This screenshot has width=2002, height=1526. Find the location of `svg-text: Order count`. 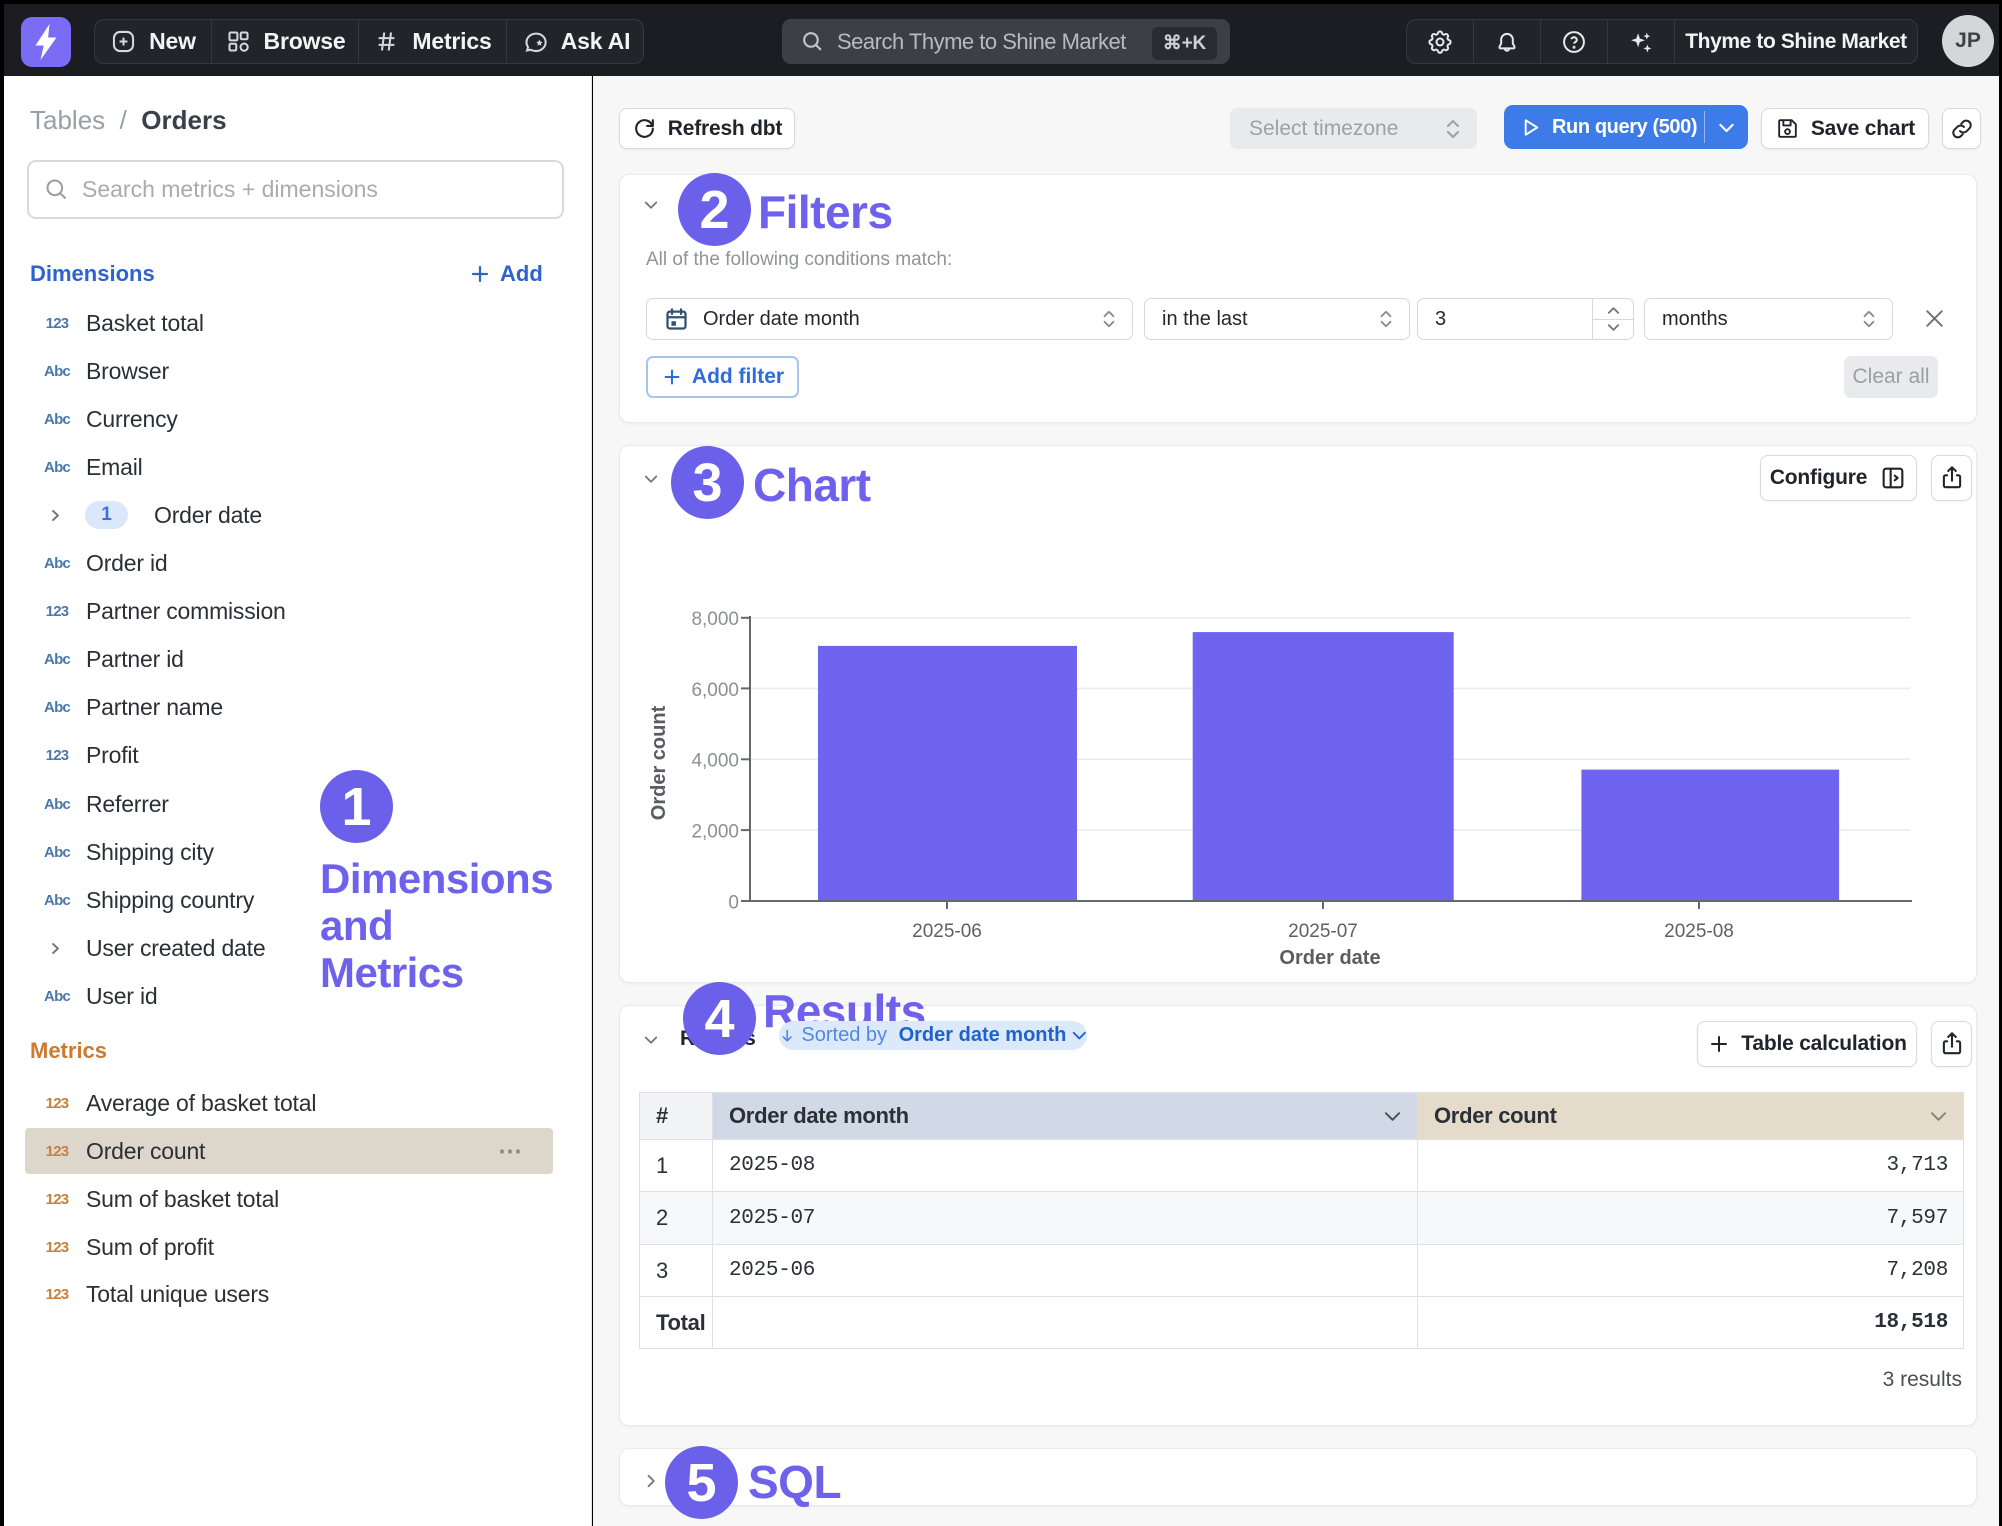

svg-text: Order count is located at coordinates (659, 762).